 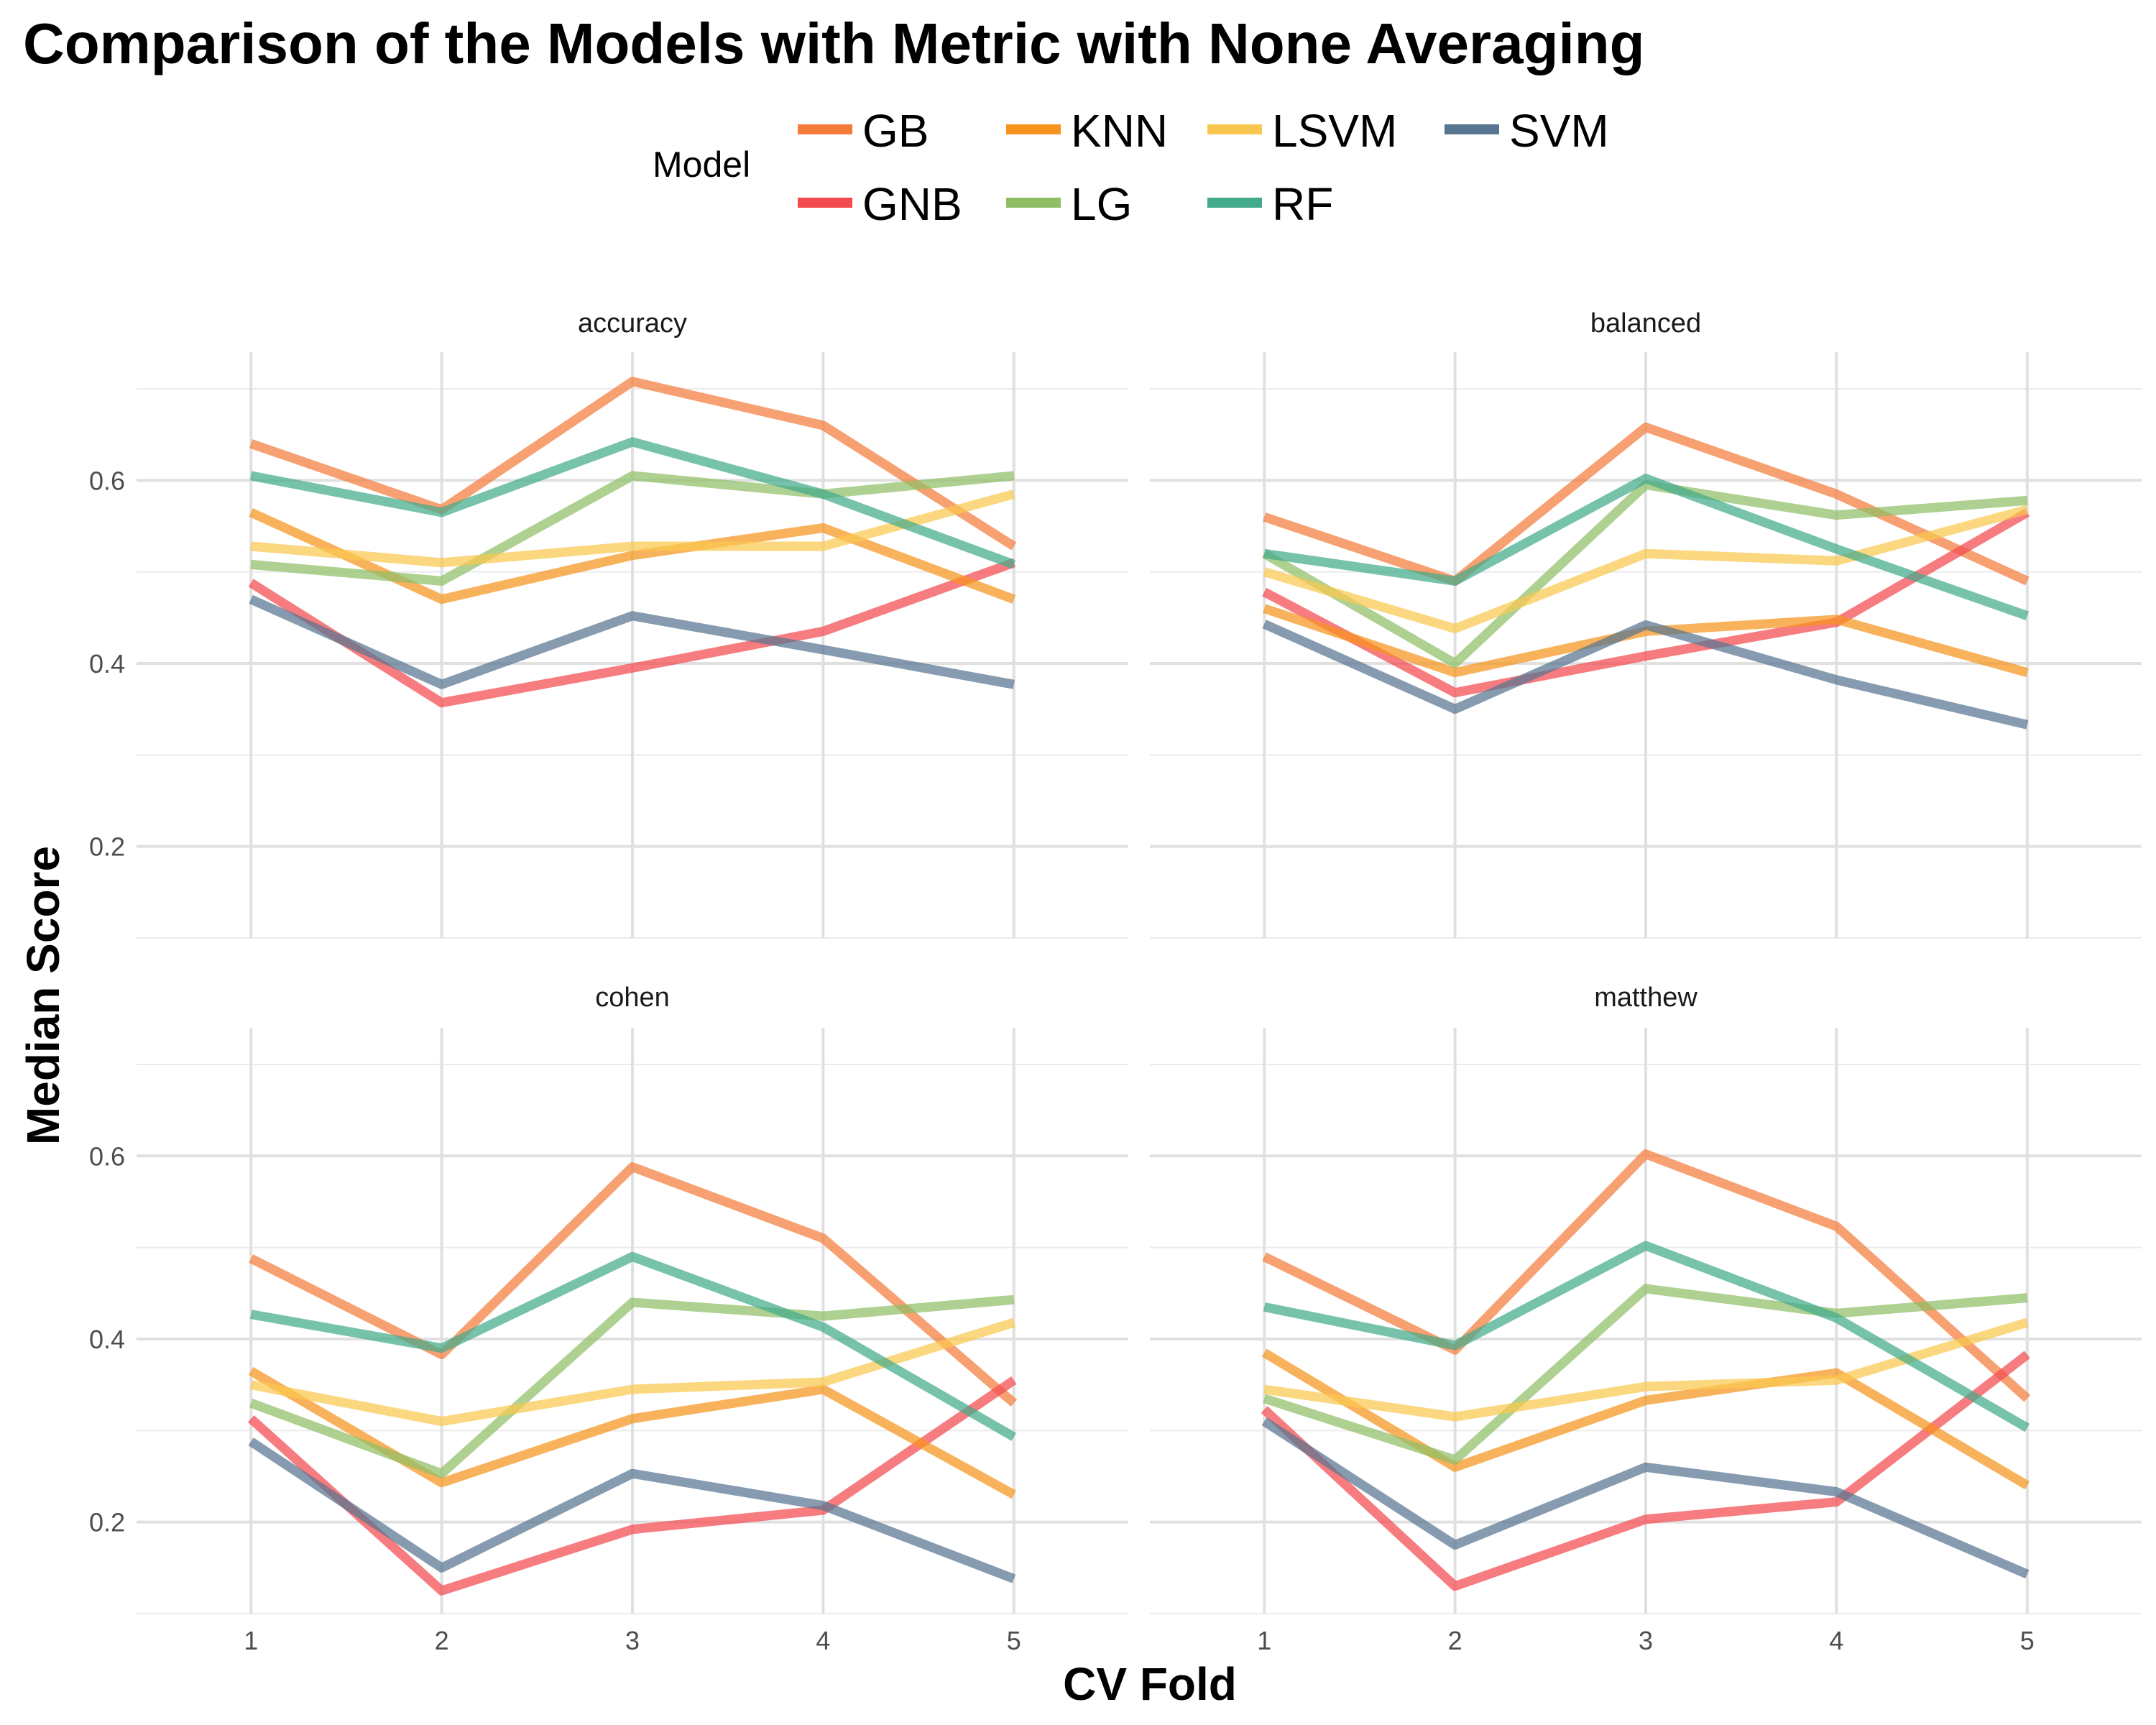 What do you see at coordinates (912, 204) in the screenshot?
I see `legend-label: GNB` at bounding box center [912, 204].